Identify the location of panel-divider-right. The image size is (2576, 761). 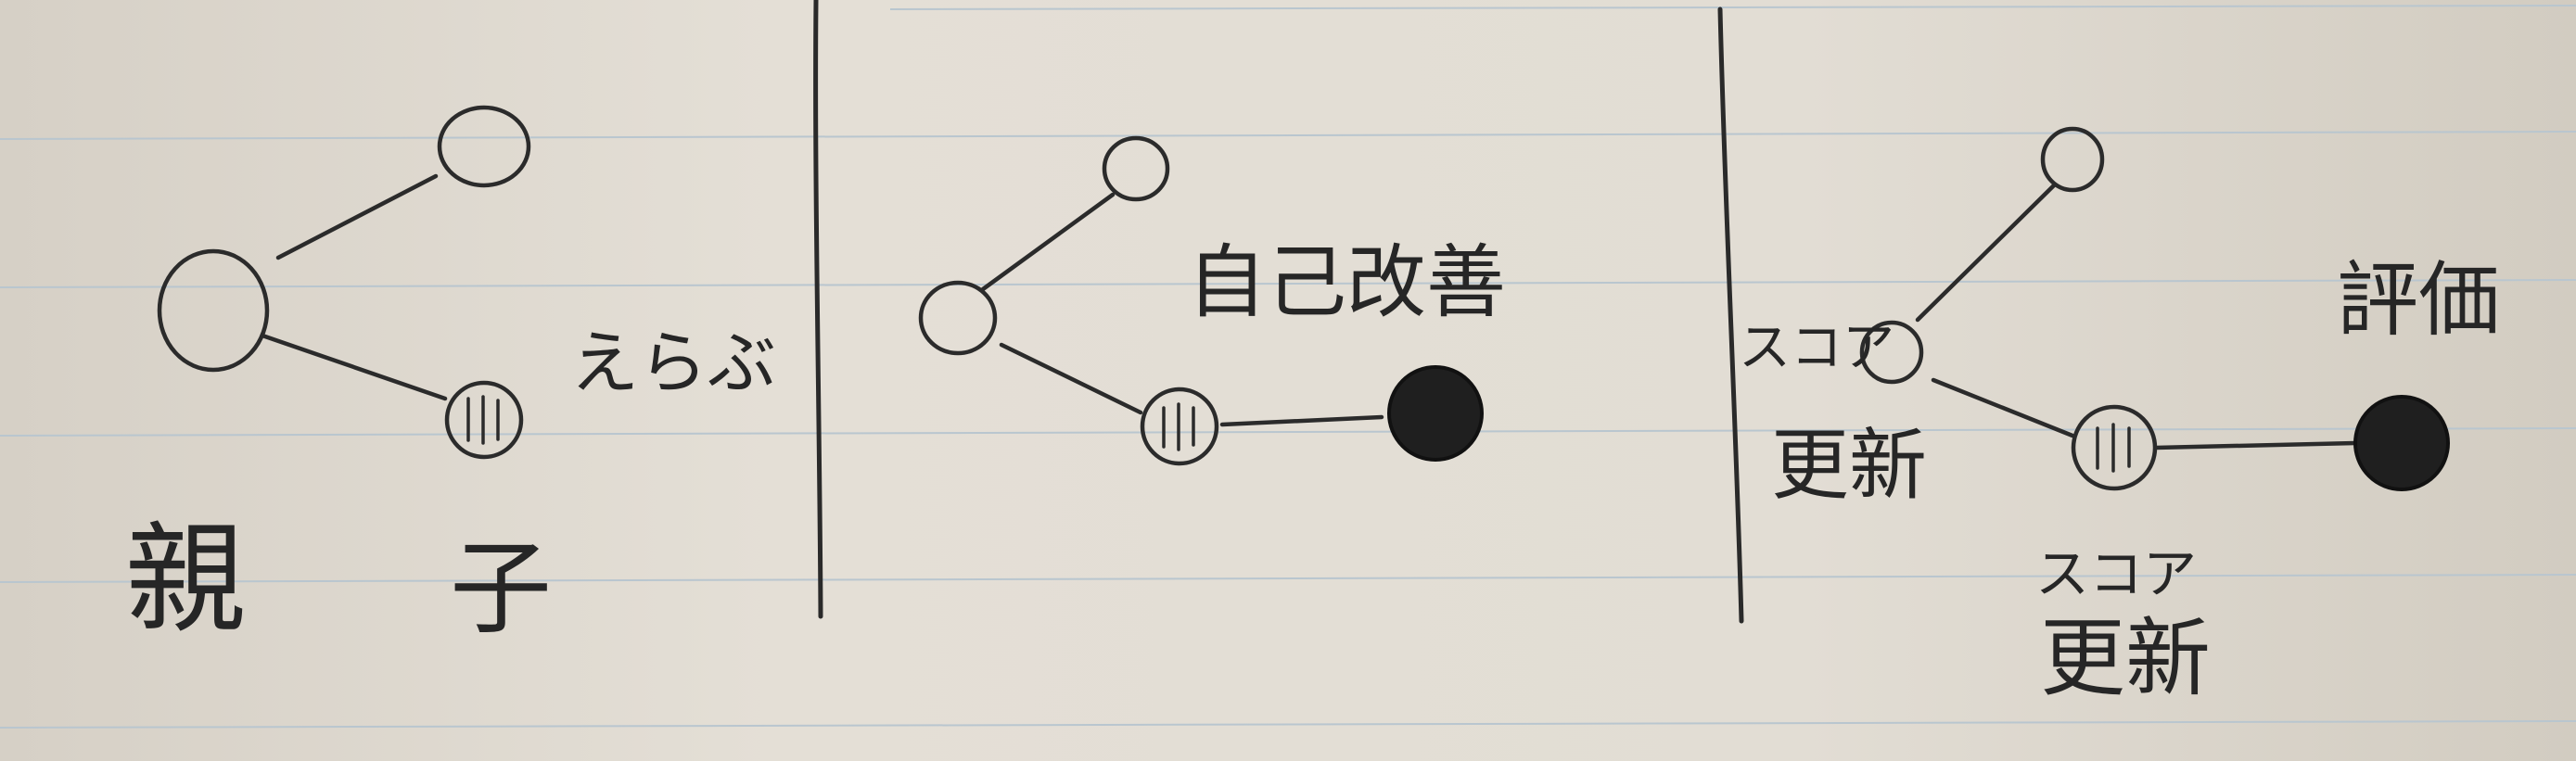
(1731, 315).